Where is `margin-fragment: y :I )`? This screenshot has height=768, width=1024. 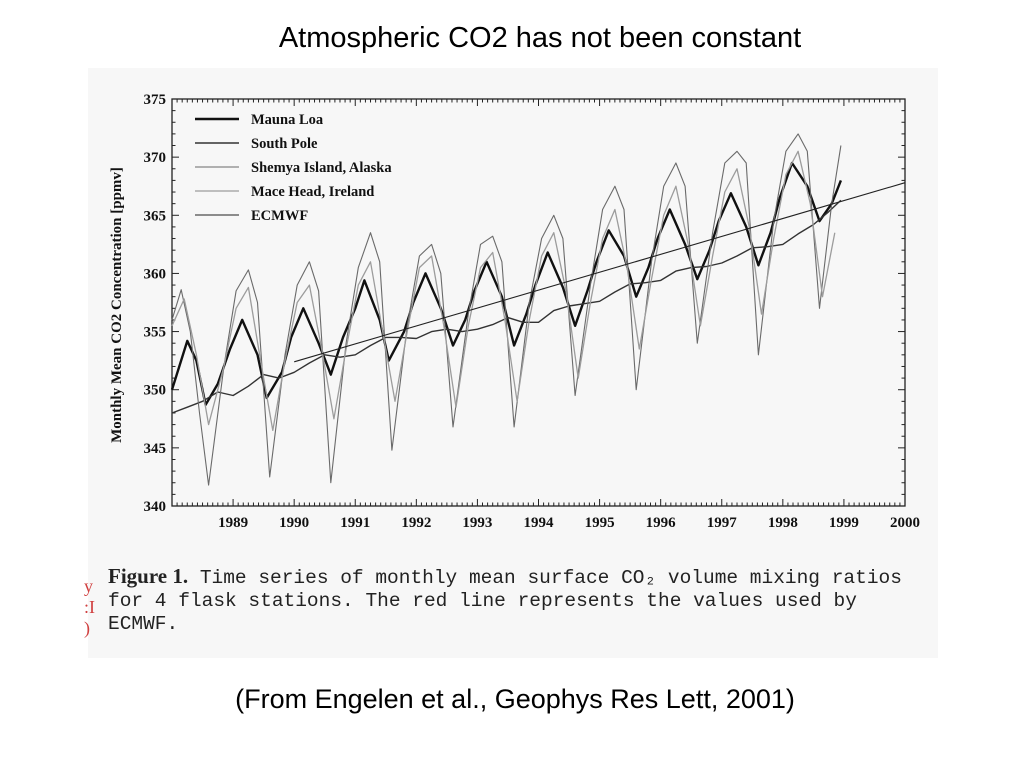 margin-fragment: y :I ) is located at coordinates (89, 607).